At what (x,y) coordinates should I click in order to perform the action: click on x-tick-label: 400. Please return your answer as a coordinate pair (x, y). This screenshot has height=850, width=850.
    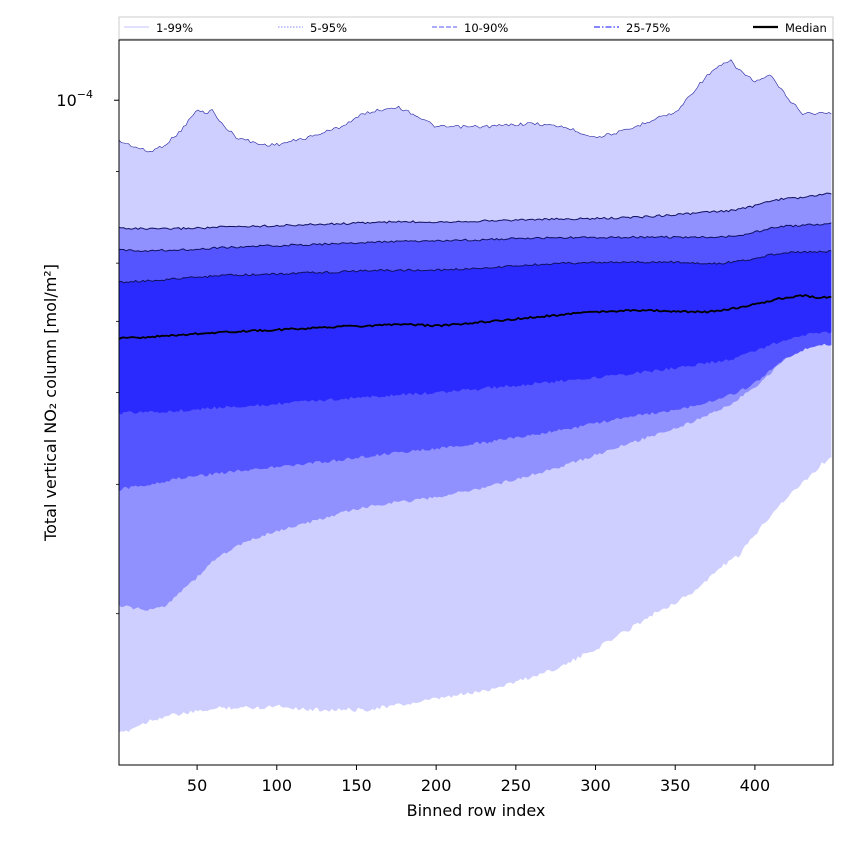
    Looking at the image, I should click on (755, 785).